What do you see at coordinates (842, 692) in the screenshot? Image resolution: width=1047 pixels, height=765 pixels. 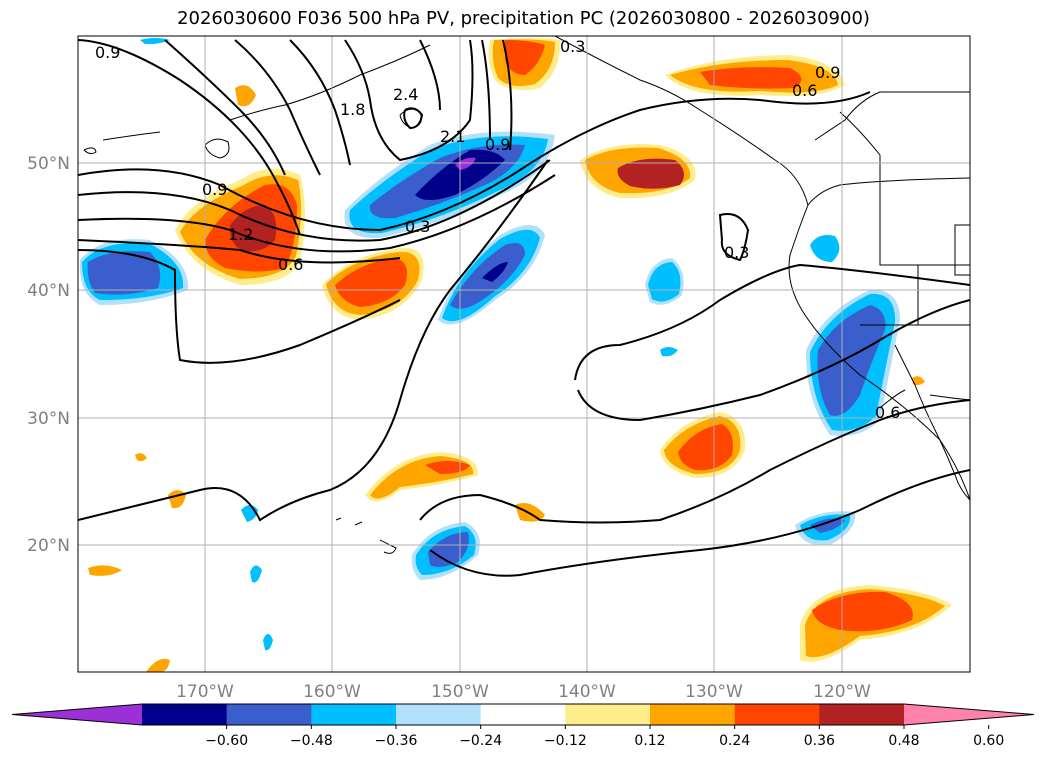 I see `longitude-label: 120°W` at bounding box center [842, 692].